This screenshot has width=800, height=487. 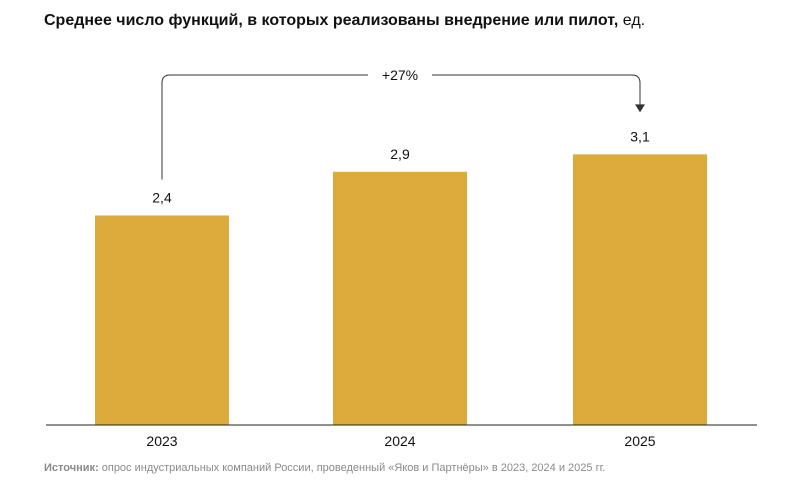 I want to click on category-label-2025: 2025, so click(x=639, y=441).